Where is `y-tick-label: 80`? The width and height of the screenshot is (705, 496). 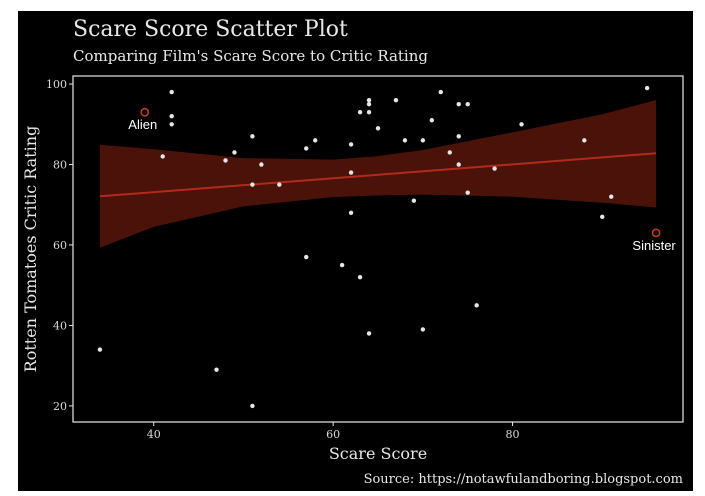 y-tick-label: 80 is located at coordinates (60, 165).